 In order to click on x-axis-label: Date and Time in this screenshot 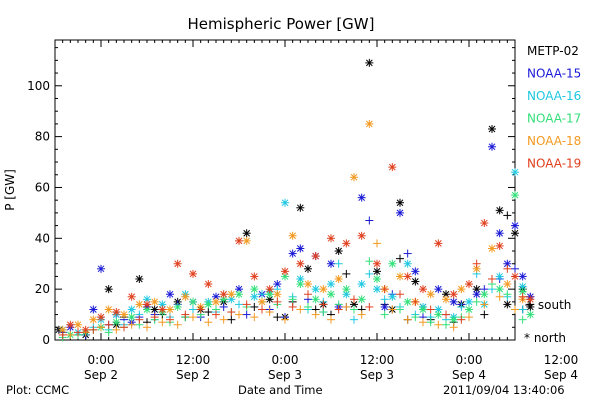, I will do `click(280, 390)`.